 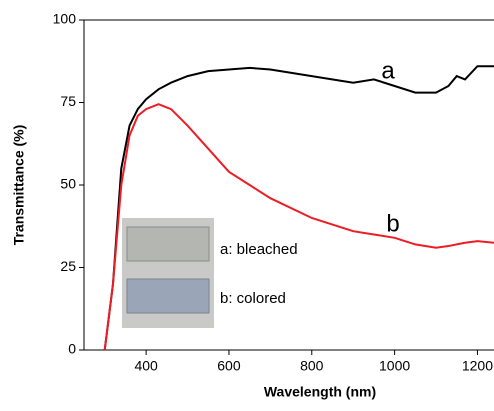 What do you see at coordinates (68, 184) in the screenshot?
I see `y-tick-label: 50` at bounding box center [68, 184].